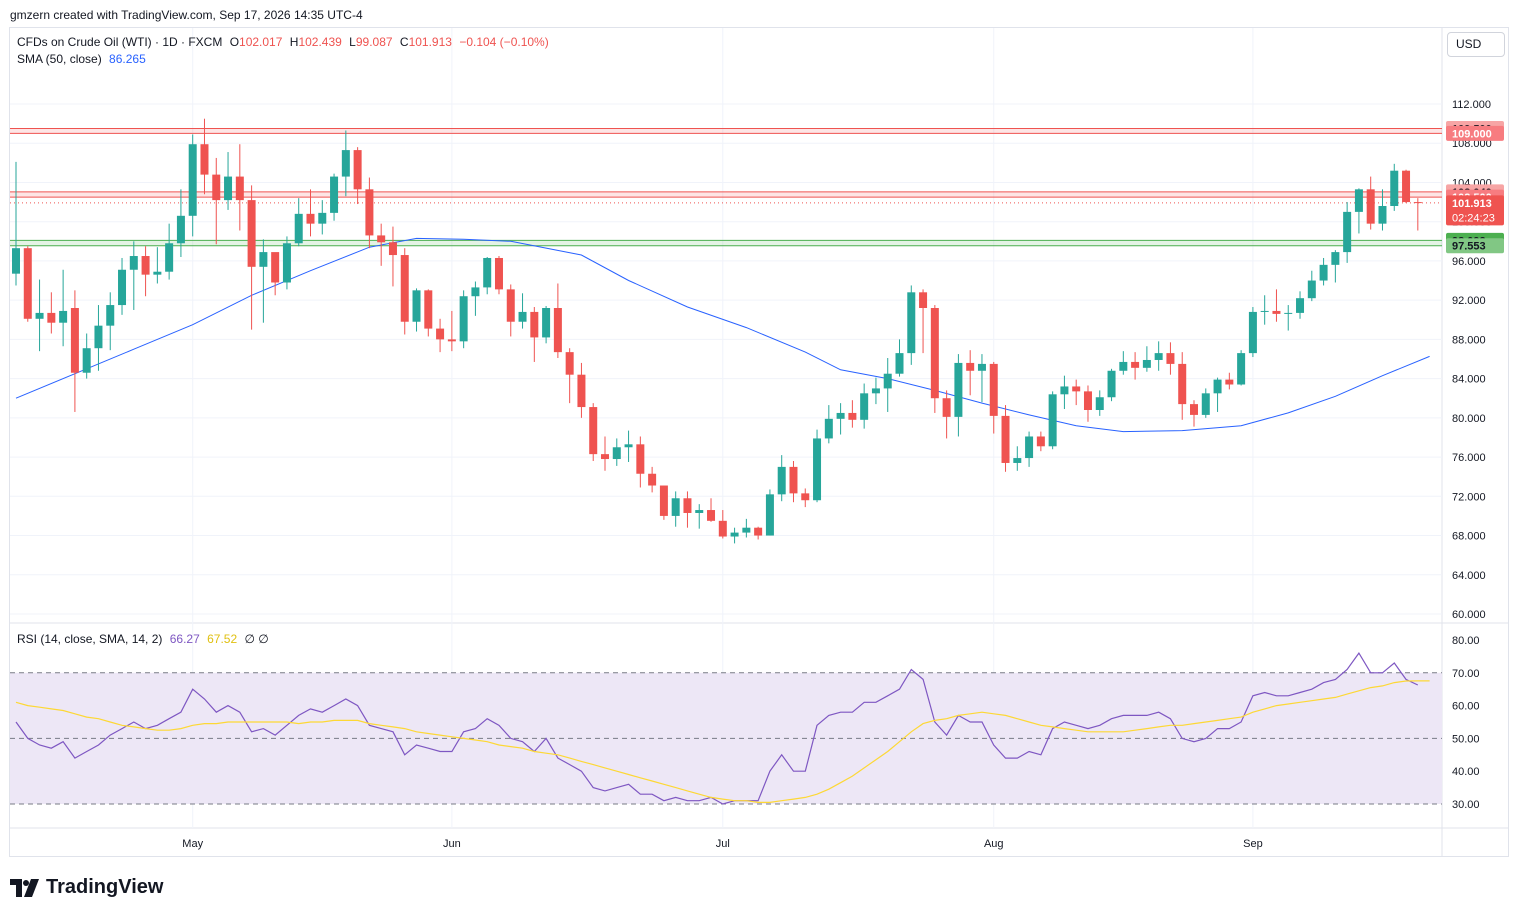  Describe the element at coordinates (1476, 44) in the screenshot. I see `currency-button: USD` at that location.